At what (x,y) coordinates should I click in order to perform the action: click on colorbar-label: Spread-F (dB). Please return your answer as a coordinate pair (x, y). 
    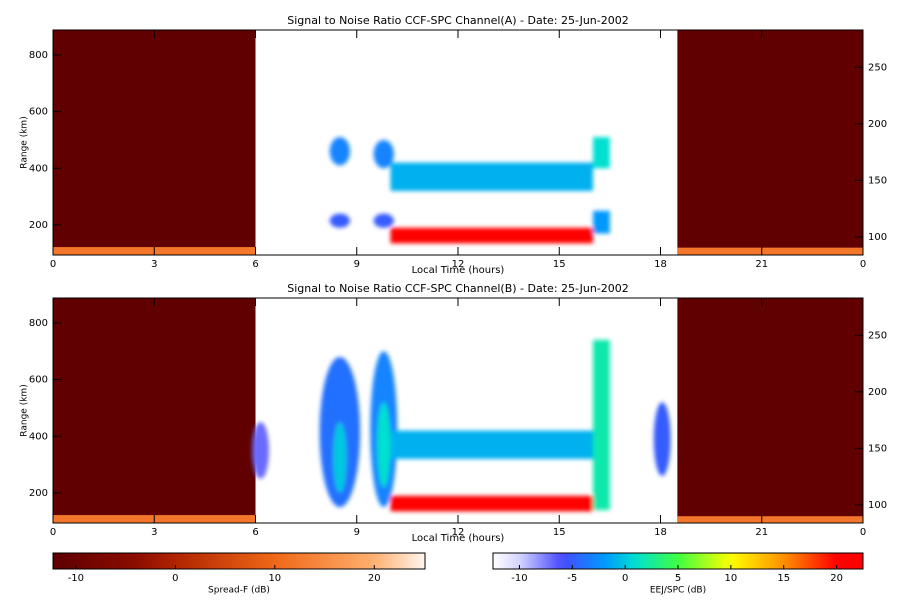
    Looking at the image, I should click on (239, 591).